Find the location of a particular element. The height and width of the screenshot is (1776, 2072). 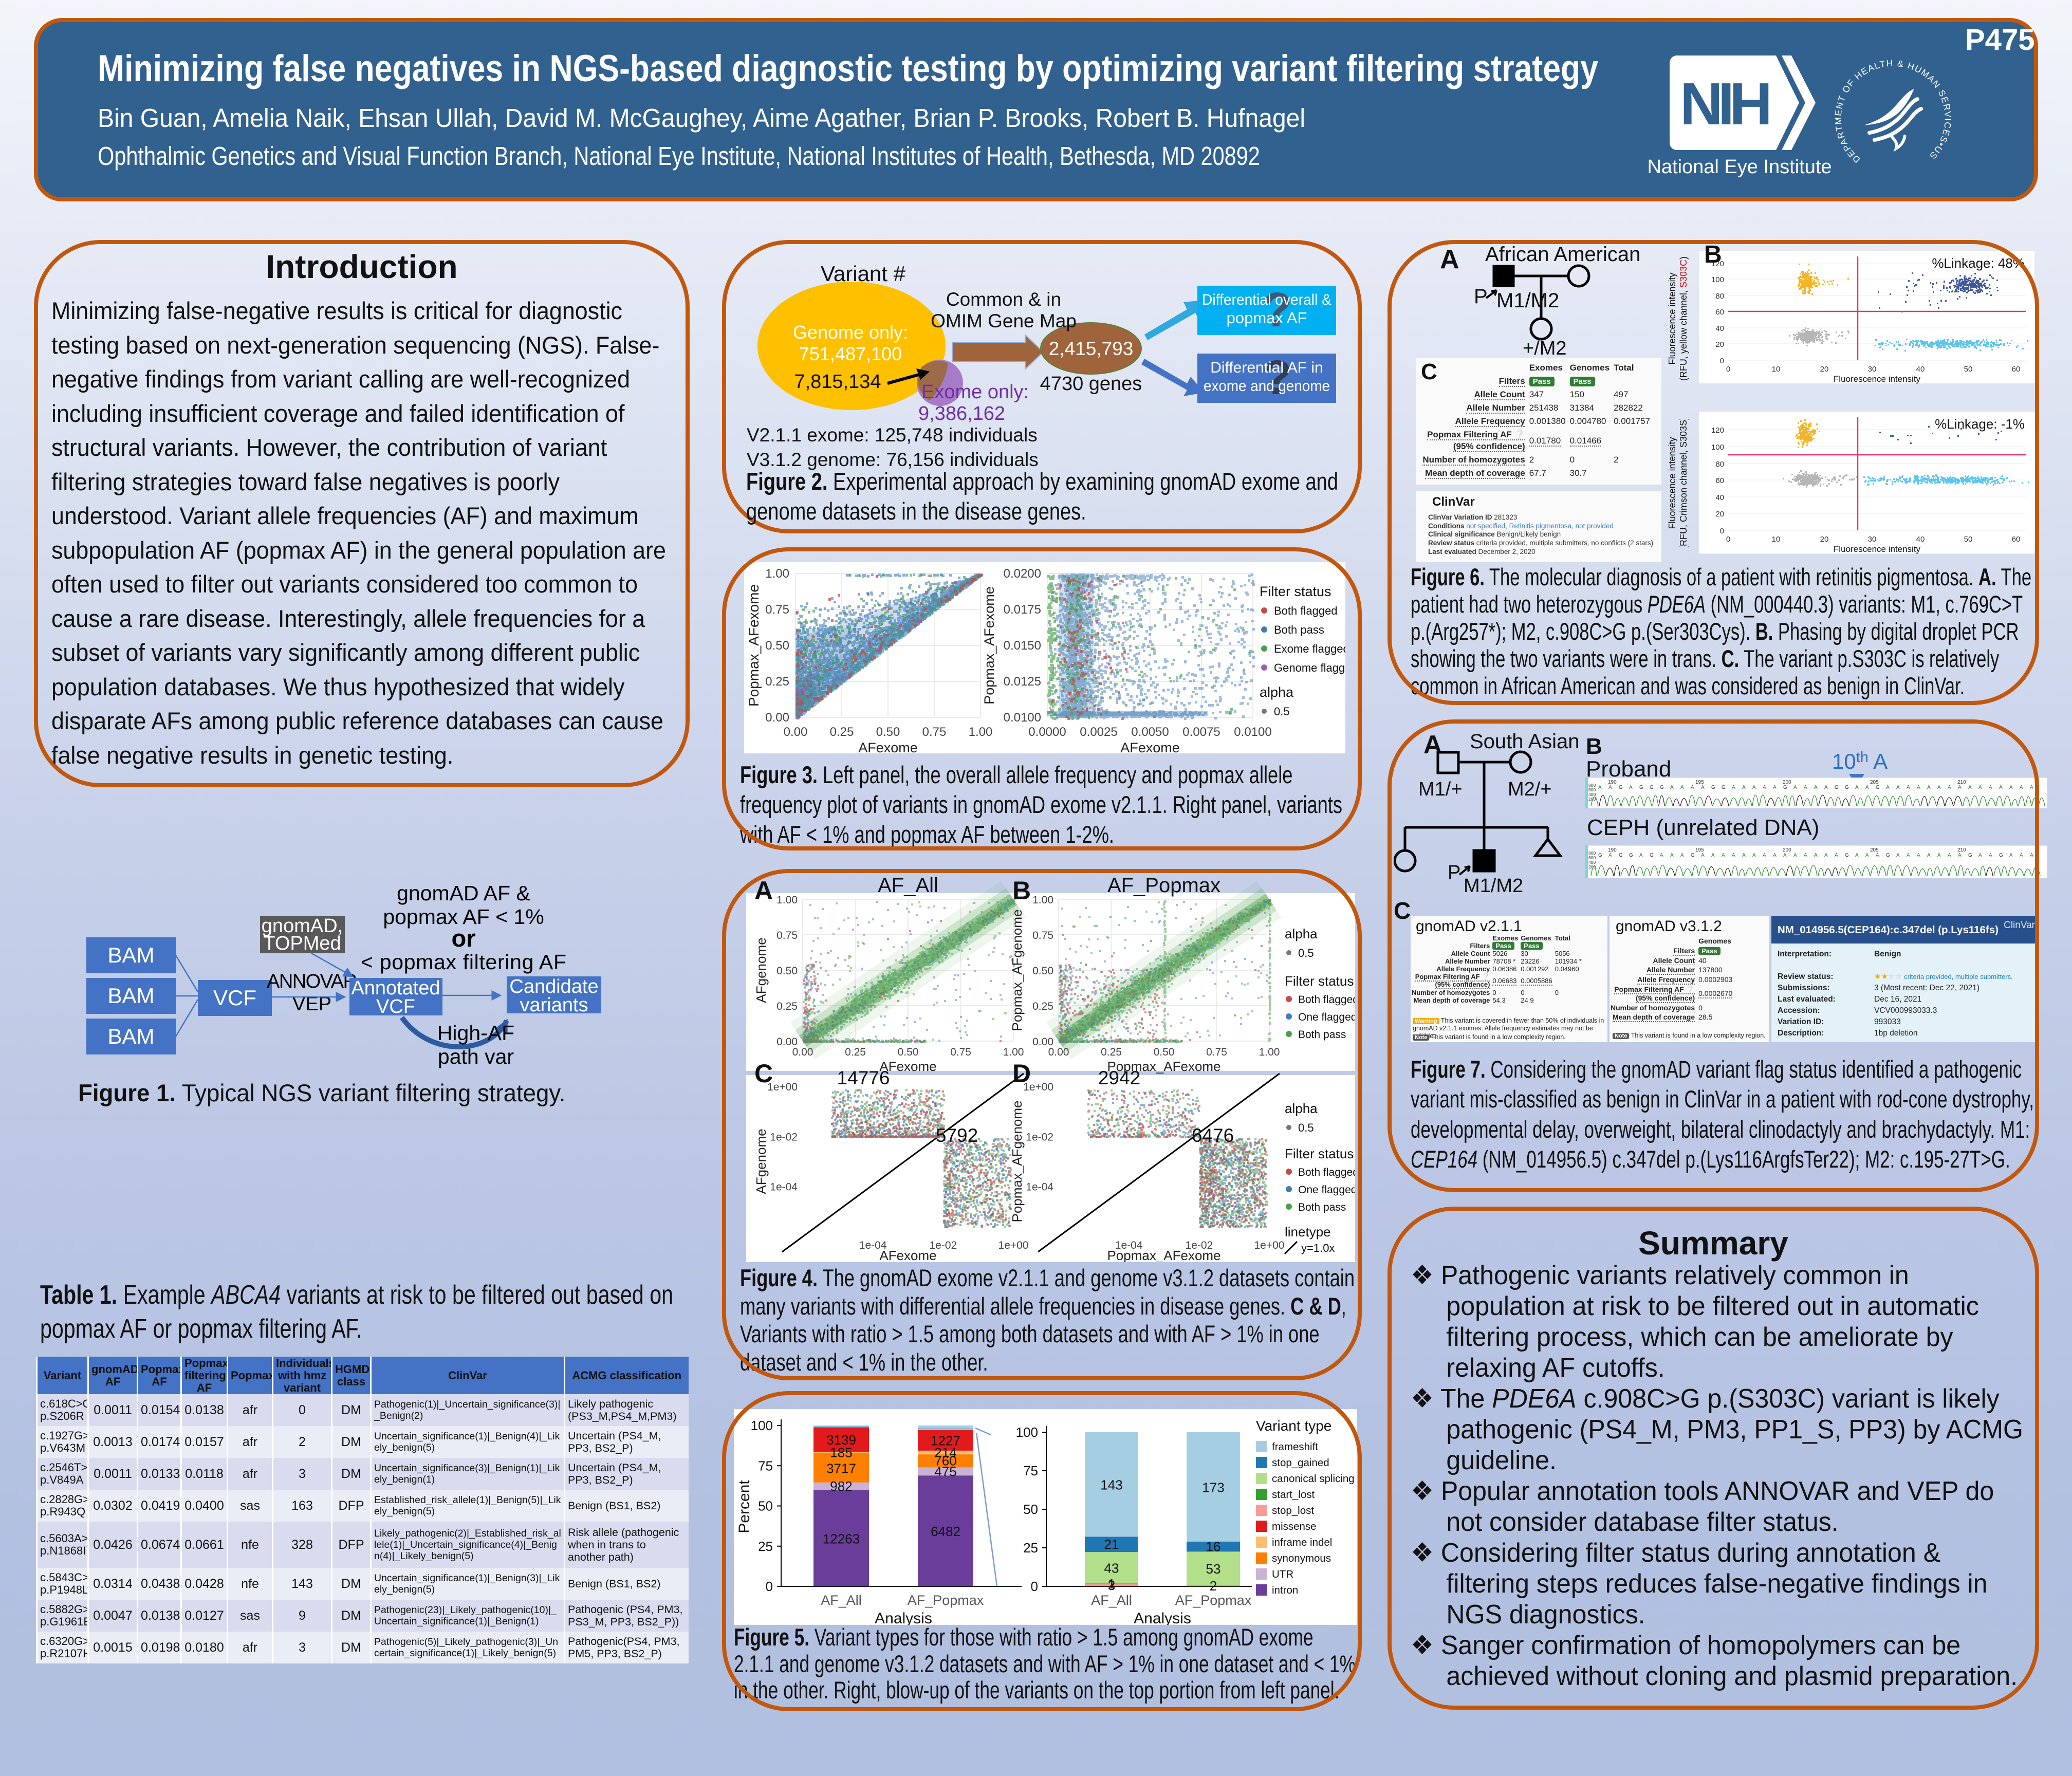

svg-text: 1e-02 is located at coordinates (1039, 1137).